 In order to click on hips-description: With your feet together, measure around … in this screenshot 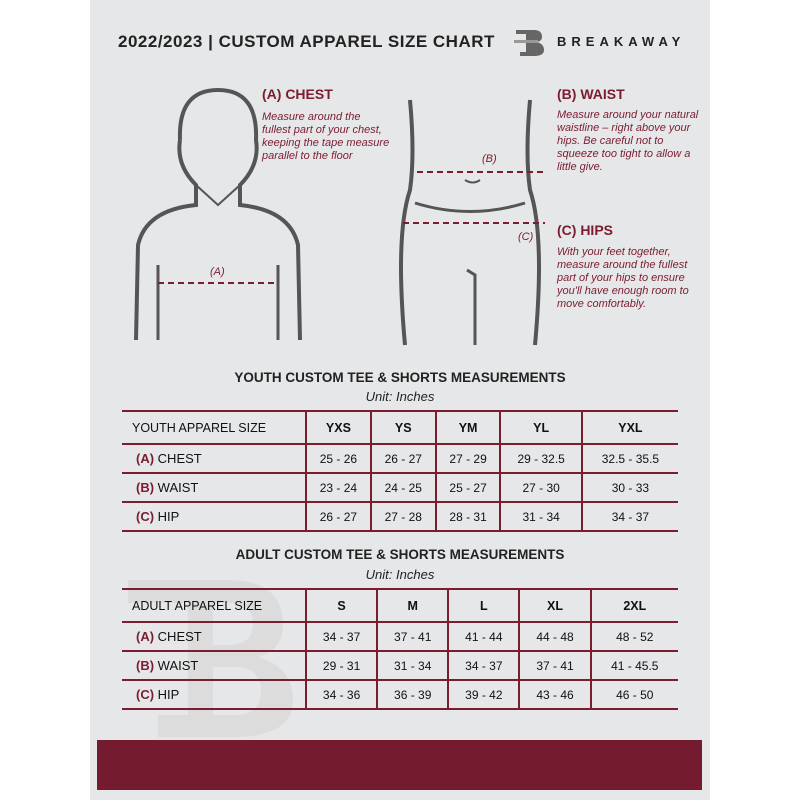, I will do `click(623, 278)`.